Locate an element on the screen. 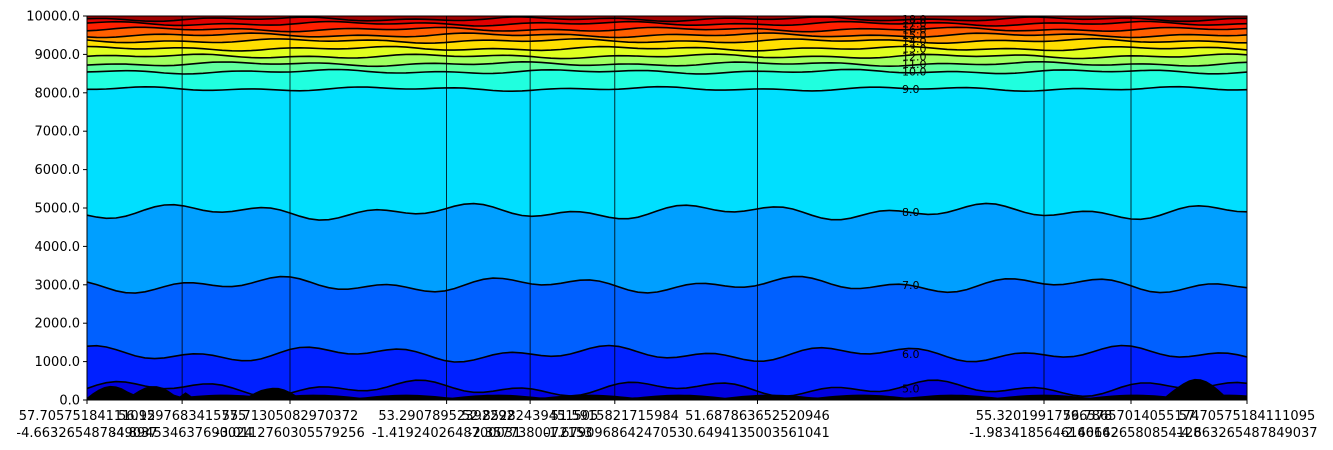 The width and height of the screenshot is (1333, 450). x-tick-label-lon: -3.0112760305579256 is located at coordinates (289, 433).